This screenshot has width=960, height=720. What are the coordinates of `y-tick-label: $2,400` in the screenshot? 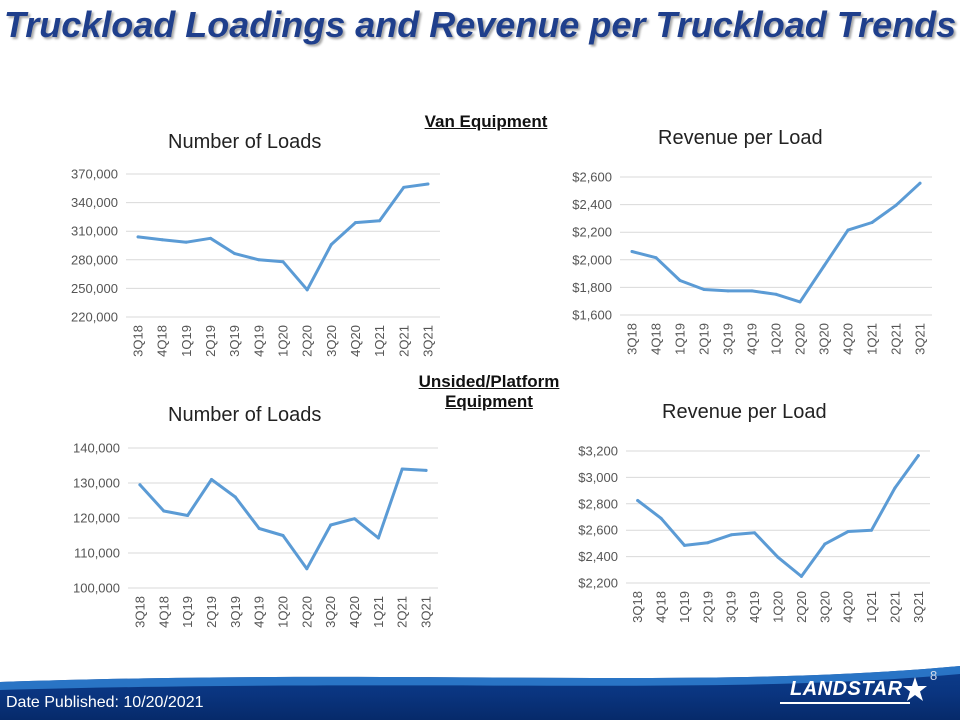 It's located at (598, 556).